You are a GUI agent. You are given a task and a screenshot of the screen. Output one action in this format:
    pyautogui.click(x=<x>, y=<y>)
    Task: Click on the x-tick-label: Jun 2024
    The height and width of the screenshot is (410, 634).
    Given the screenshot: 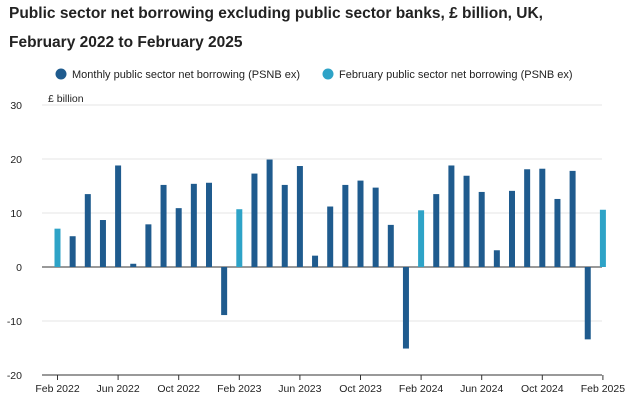 What is the action you would take?
    pyautogui.click(x=481, y=389)
    